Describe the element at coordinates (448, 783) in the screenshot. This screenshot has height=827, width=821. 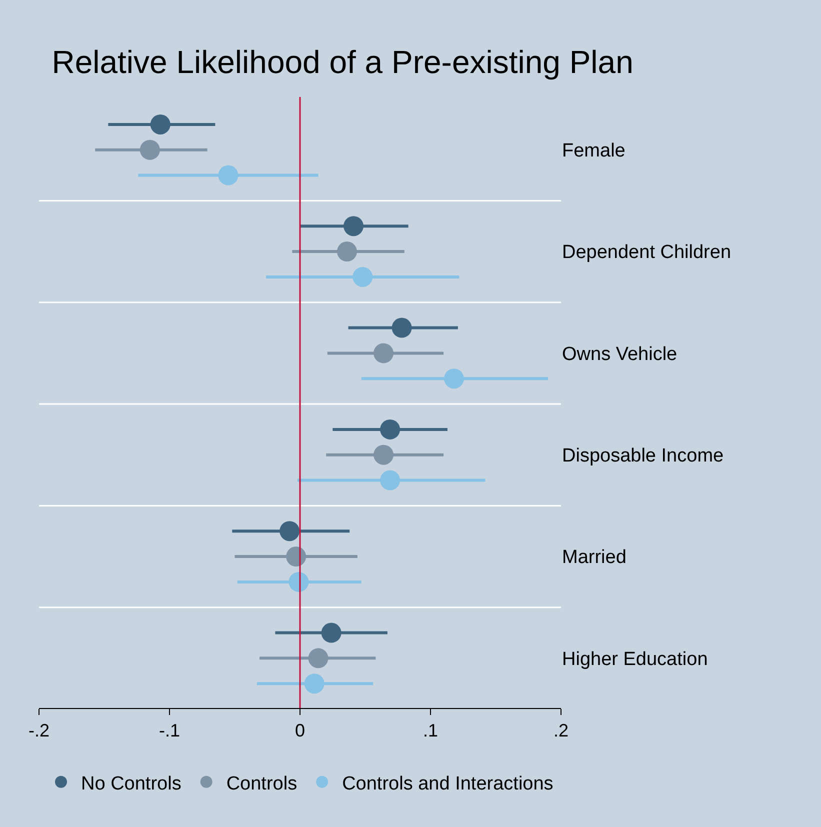
I see `legend-label: Controls and Interactions` at that location.